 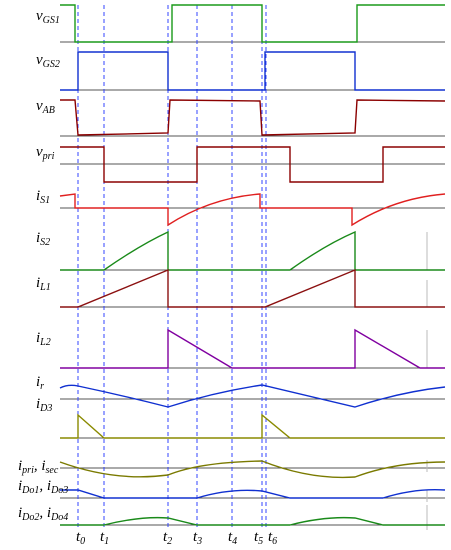 I want to click on signal-label: ir, so click(x=40, y=383).